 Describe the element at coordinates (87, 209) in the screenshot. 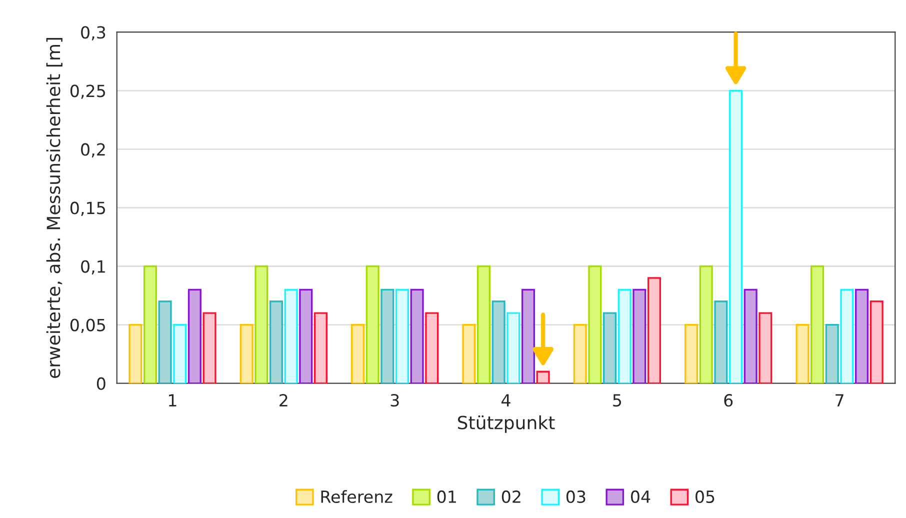

I see `y-tick-label: 0,15` at that location.